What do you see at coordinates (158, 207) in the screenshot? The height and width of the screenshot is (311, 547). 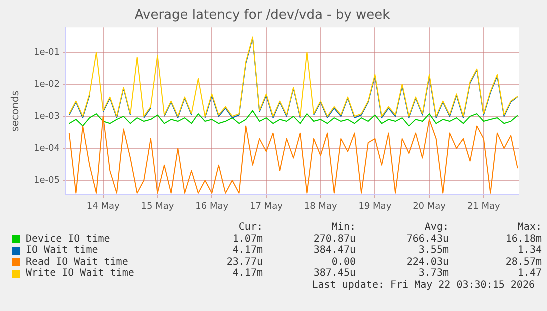 I see `x-tick-label: 15 May` at bounding box center [158, 207].